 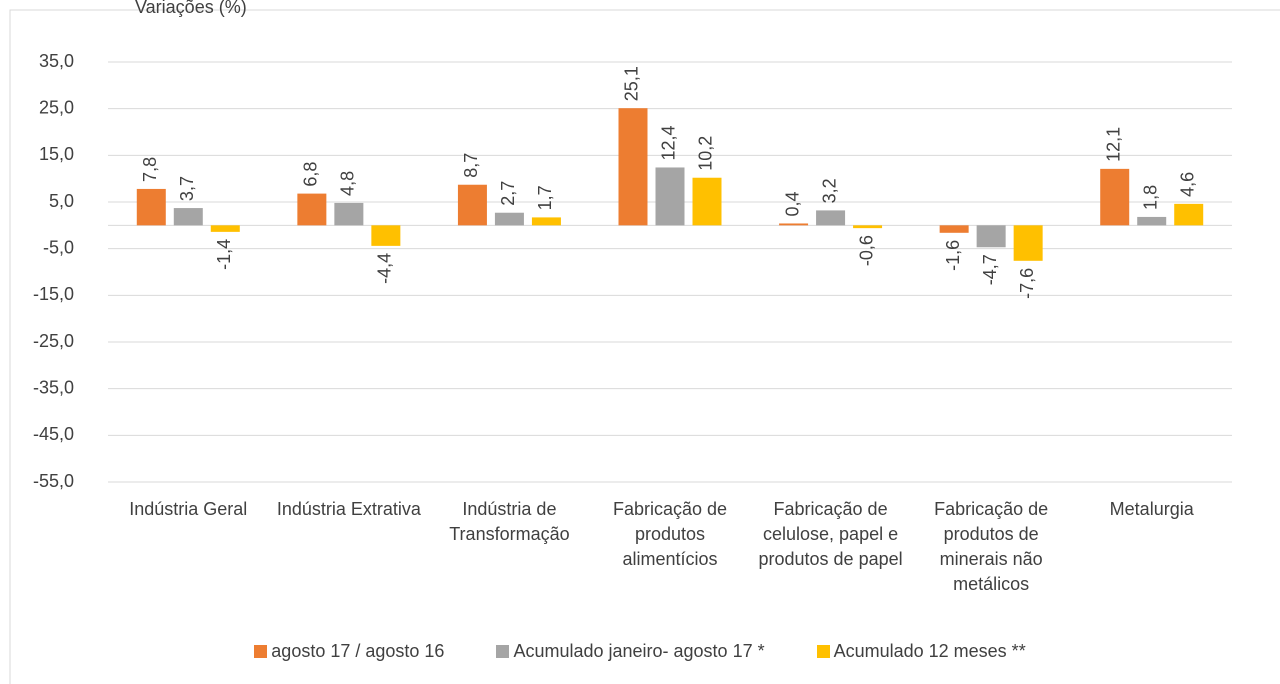 I want to click on value-label: -4,7, so click(x=990, y=269).